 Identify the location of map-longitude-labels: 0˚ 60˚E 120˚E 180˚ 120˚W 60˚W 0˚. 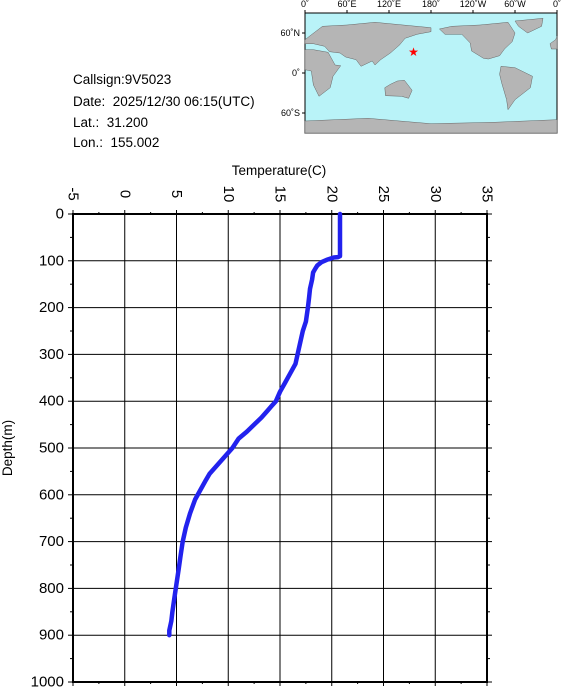
(431, 4).